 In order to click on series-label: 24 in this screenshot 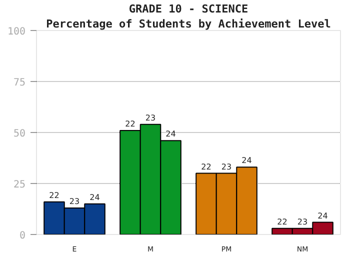, I will do `click(95, 197)`.